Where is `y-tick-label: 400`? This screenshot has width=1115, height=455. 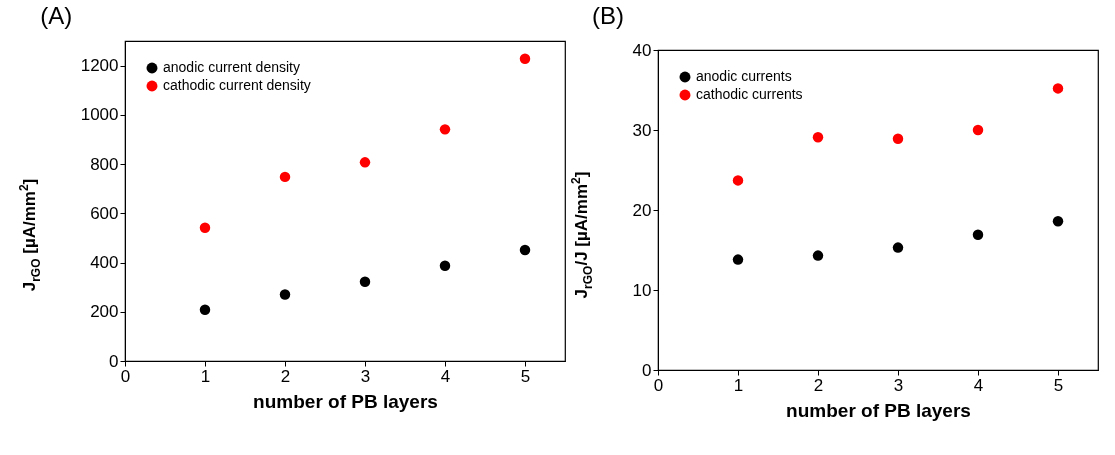 y-tick-label: 400 is located at coordinates (104, 263).